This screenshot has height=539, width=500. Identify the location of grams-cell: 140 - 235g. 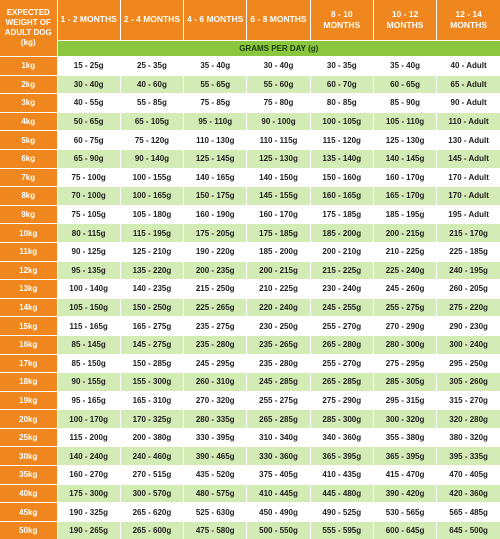
(151, 289).